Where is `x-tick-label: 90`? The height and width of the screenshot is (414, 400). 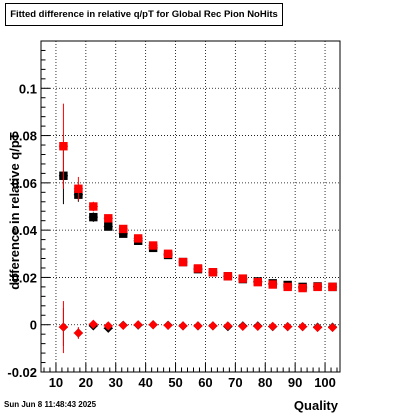
x-tick-label: 90 is located at coordinates (295, 382).